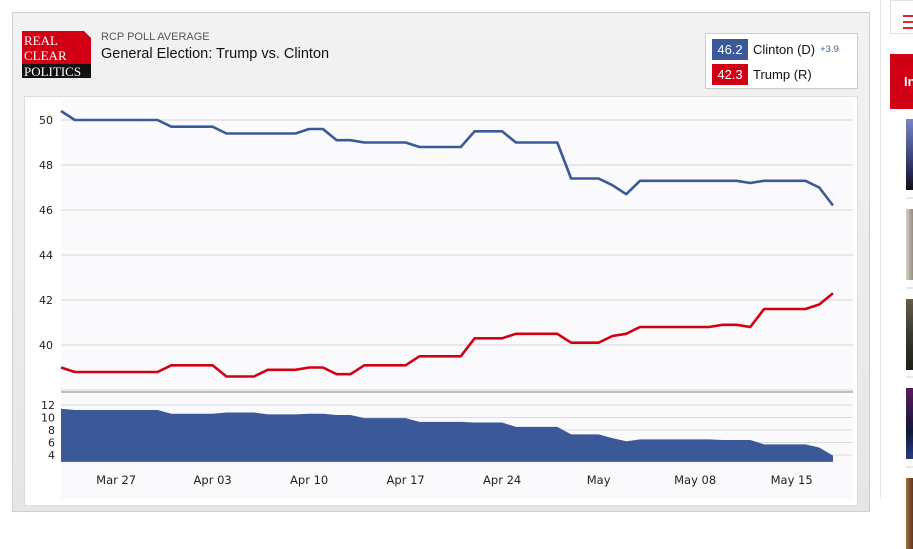 The image size is (913, 549). Describe the element at coordinates (901, 17) in the screenshot. I see `menu-button` at that location.